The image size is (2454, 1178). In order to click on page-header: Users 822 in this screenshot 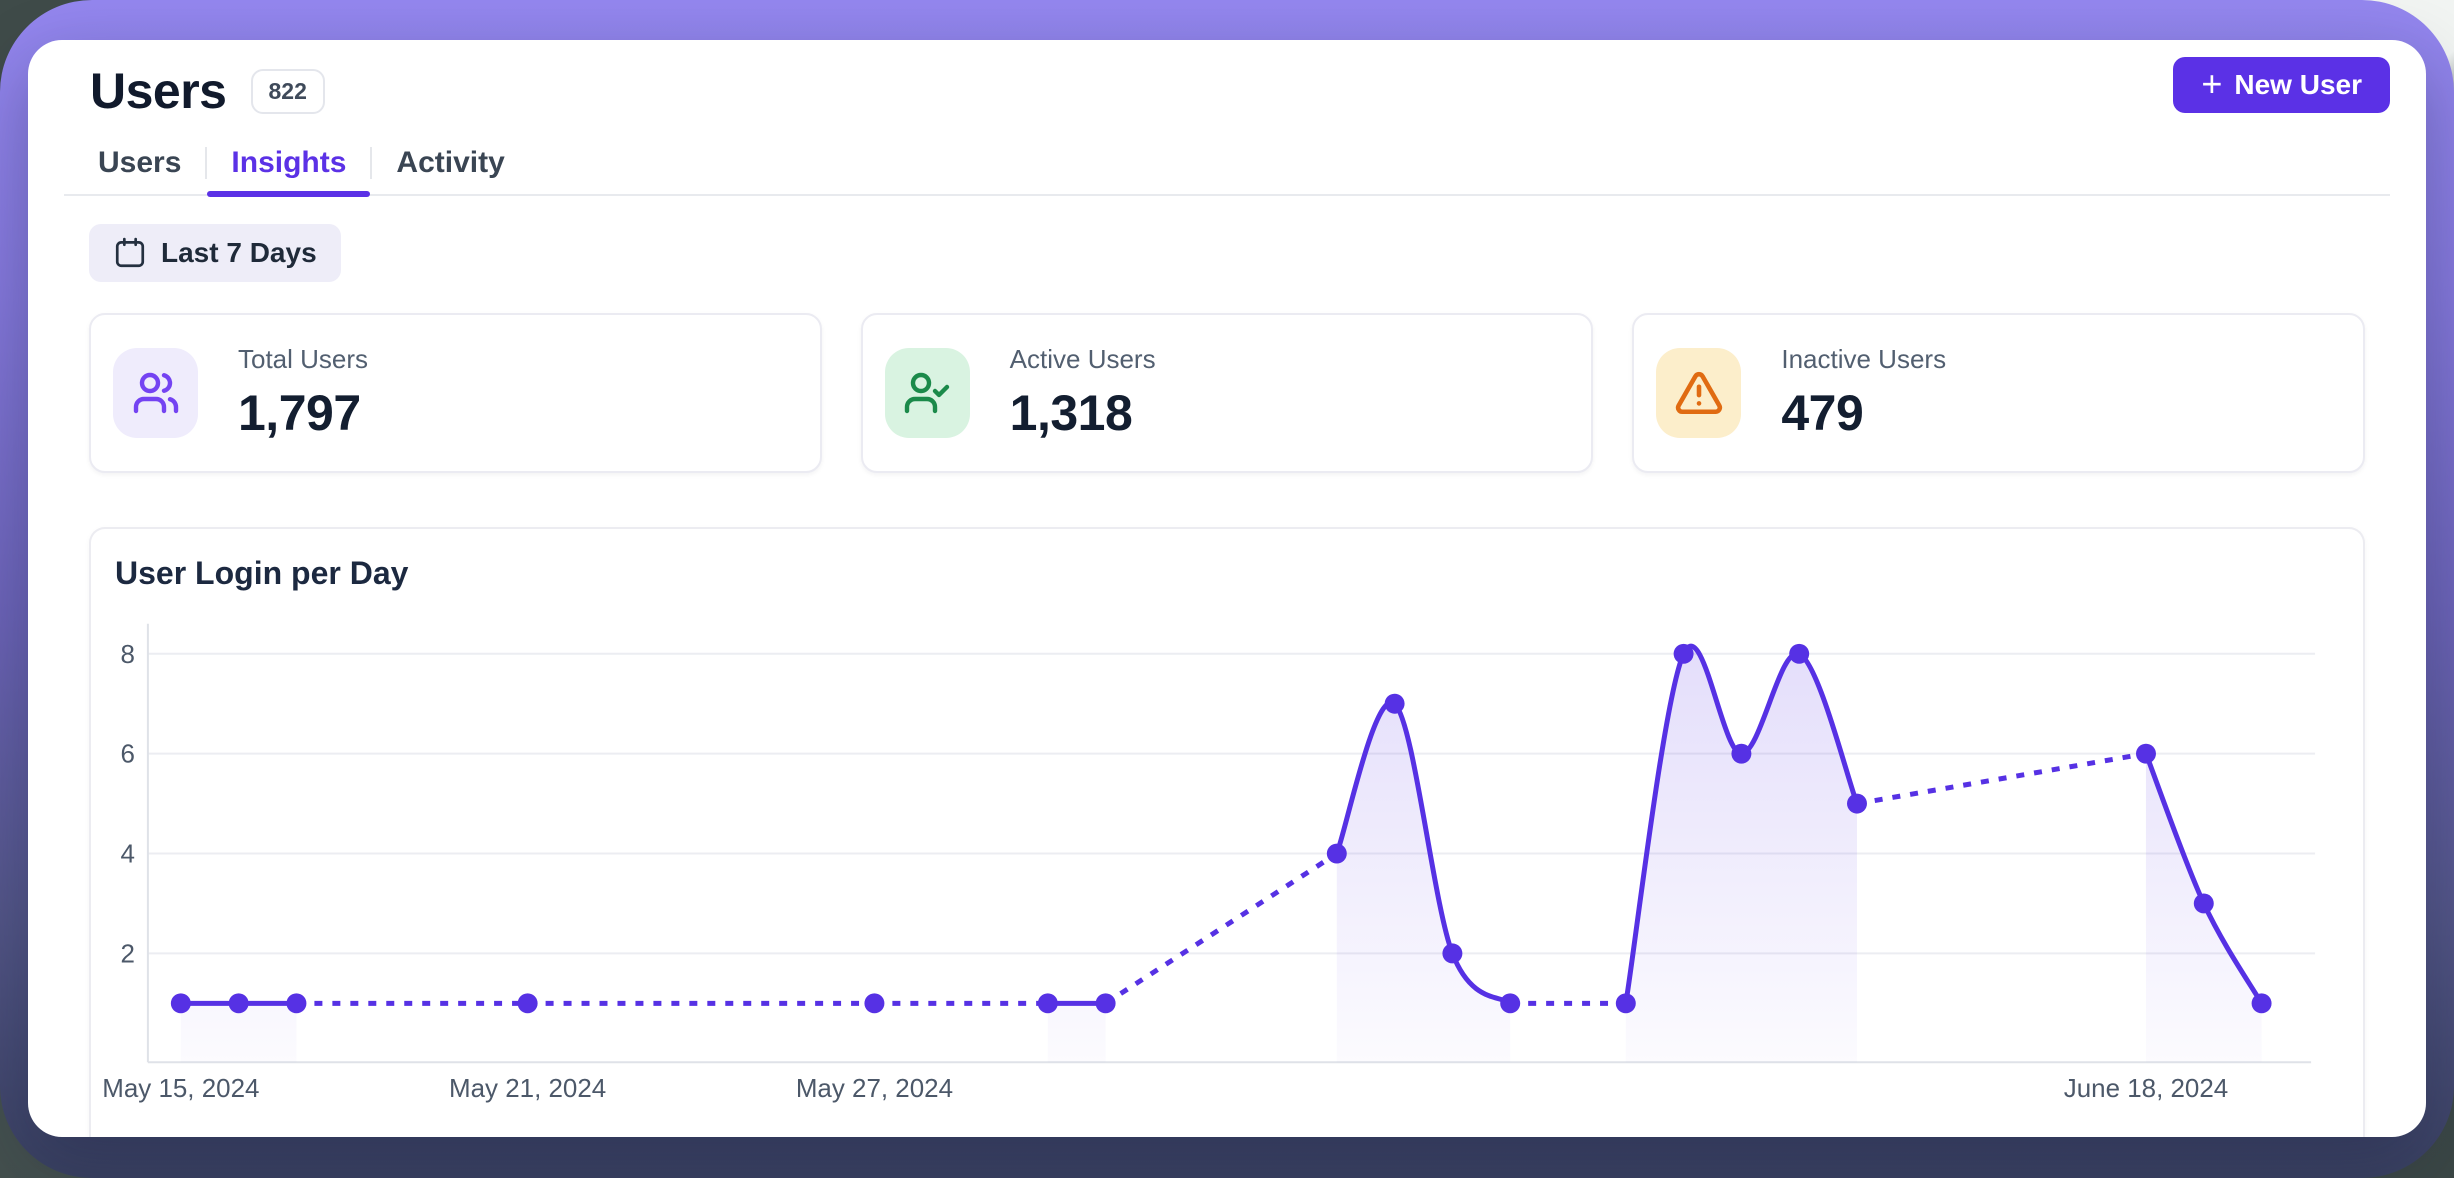, I will do `click(207, 91)`.